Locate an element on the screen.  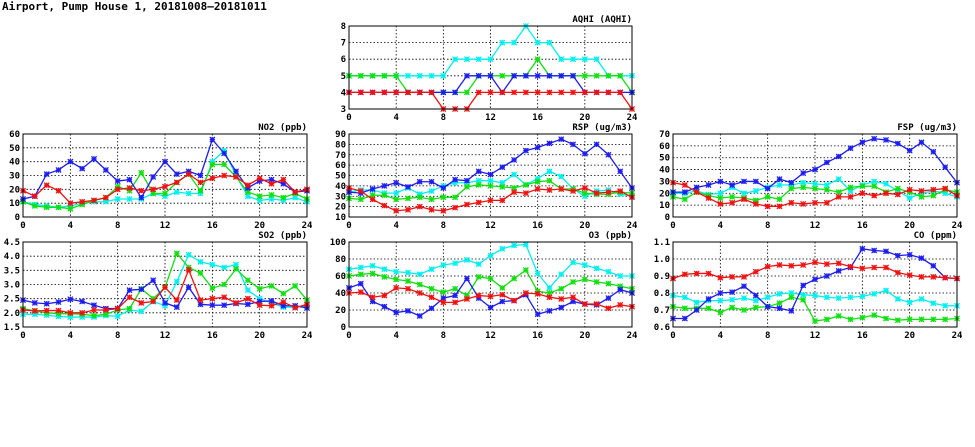
chart-title: SO2 (ppb) is located at coordinates (282, 236).